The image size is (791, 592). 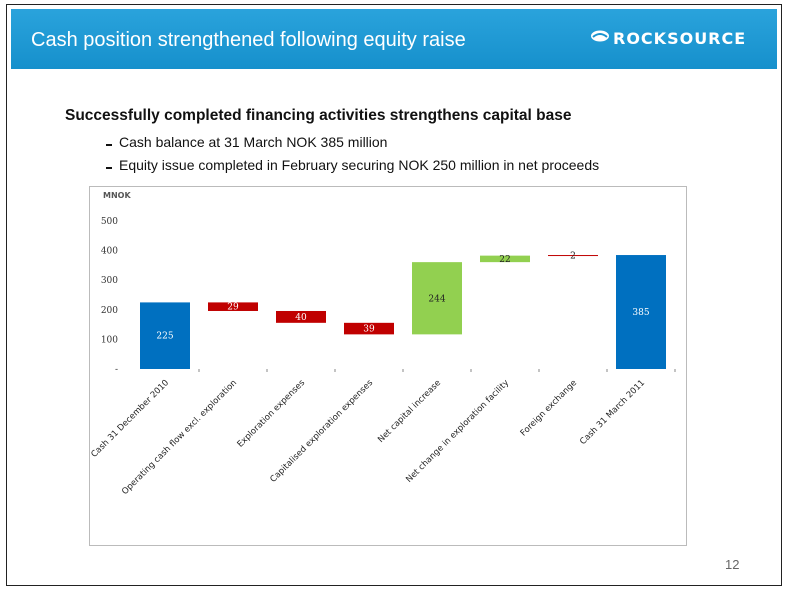 What do you see at coordinates (179, 437) in the screenshot?
I see `x-tick-label: Operating cash flow excl. exploration` at bounding box center [179, 437].